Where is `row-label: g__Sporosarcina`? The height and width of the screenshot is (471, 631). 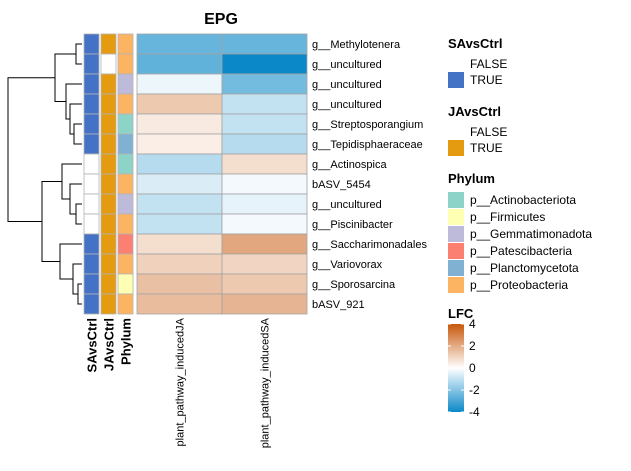
row-label: g__Sporosarcina is located at coordinates (354, 285).